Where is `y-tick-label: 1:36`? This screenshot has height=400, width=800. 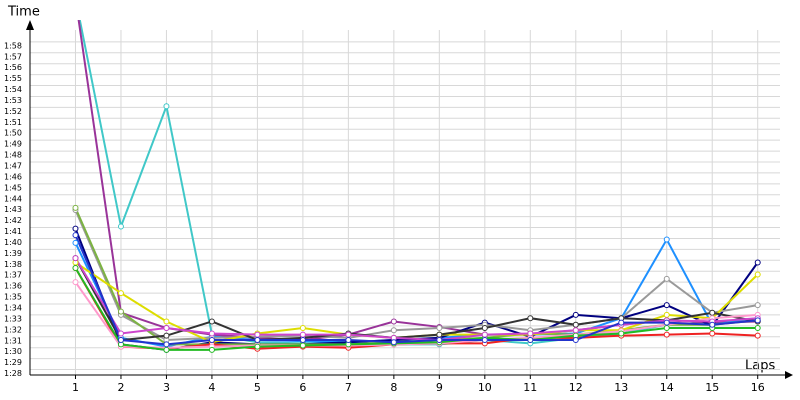
y-tick-label: 1:36 is located at coordinates (13, 286).